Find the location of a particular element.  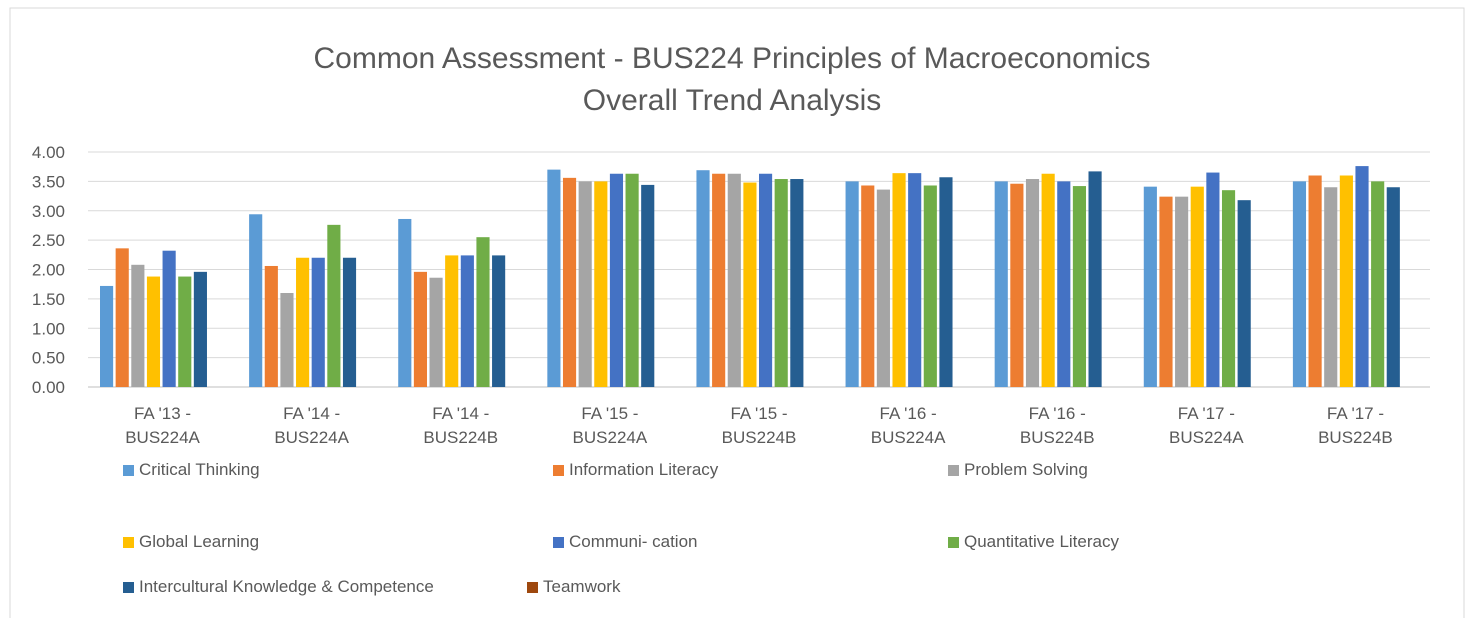

legend-label: Teamwork is located at coordinates (582, 586).